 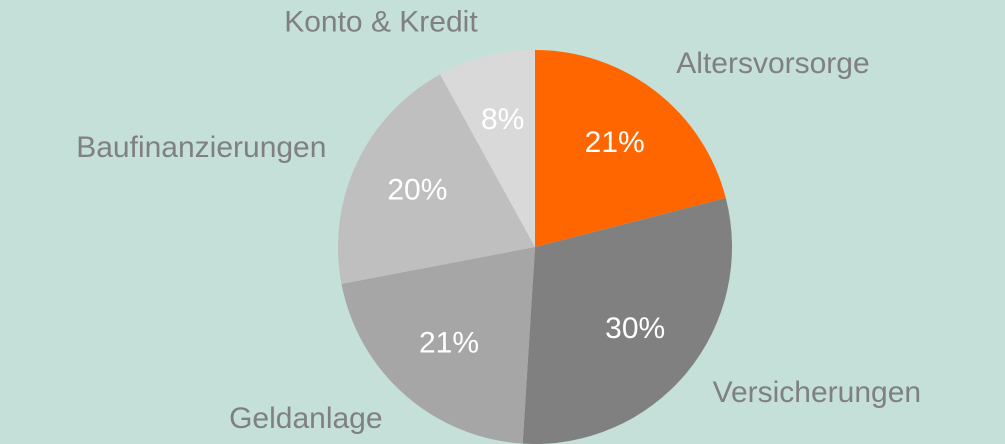 What do you see at coordinates (502, 119) in the screenshot?
I see `value-label: 8%` at bounding box center [502, 119].